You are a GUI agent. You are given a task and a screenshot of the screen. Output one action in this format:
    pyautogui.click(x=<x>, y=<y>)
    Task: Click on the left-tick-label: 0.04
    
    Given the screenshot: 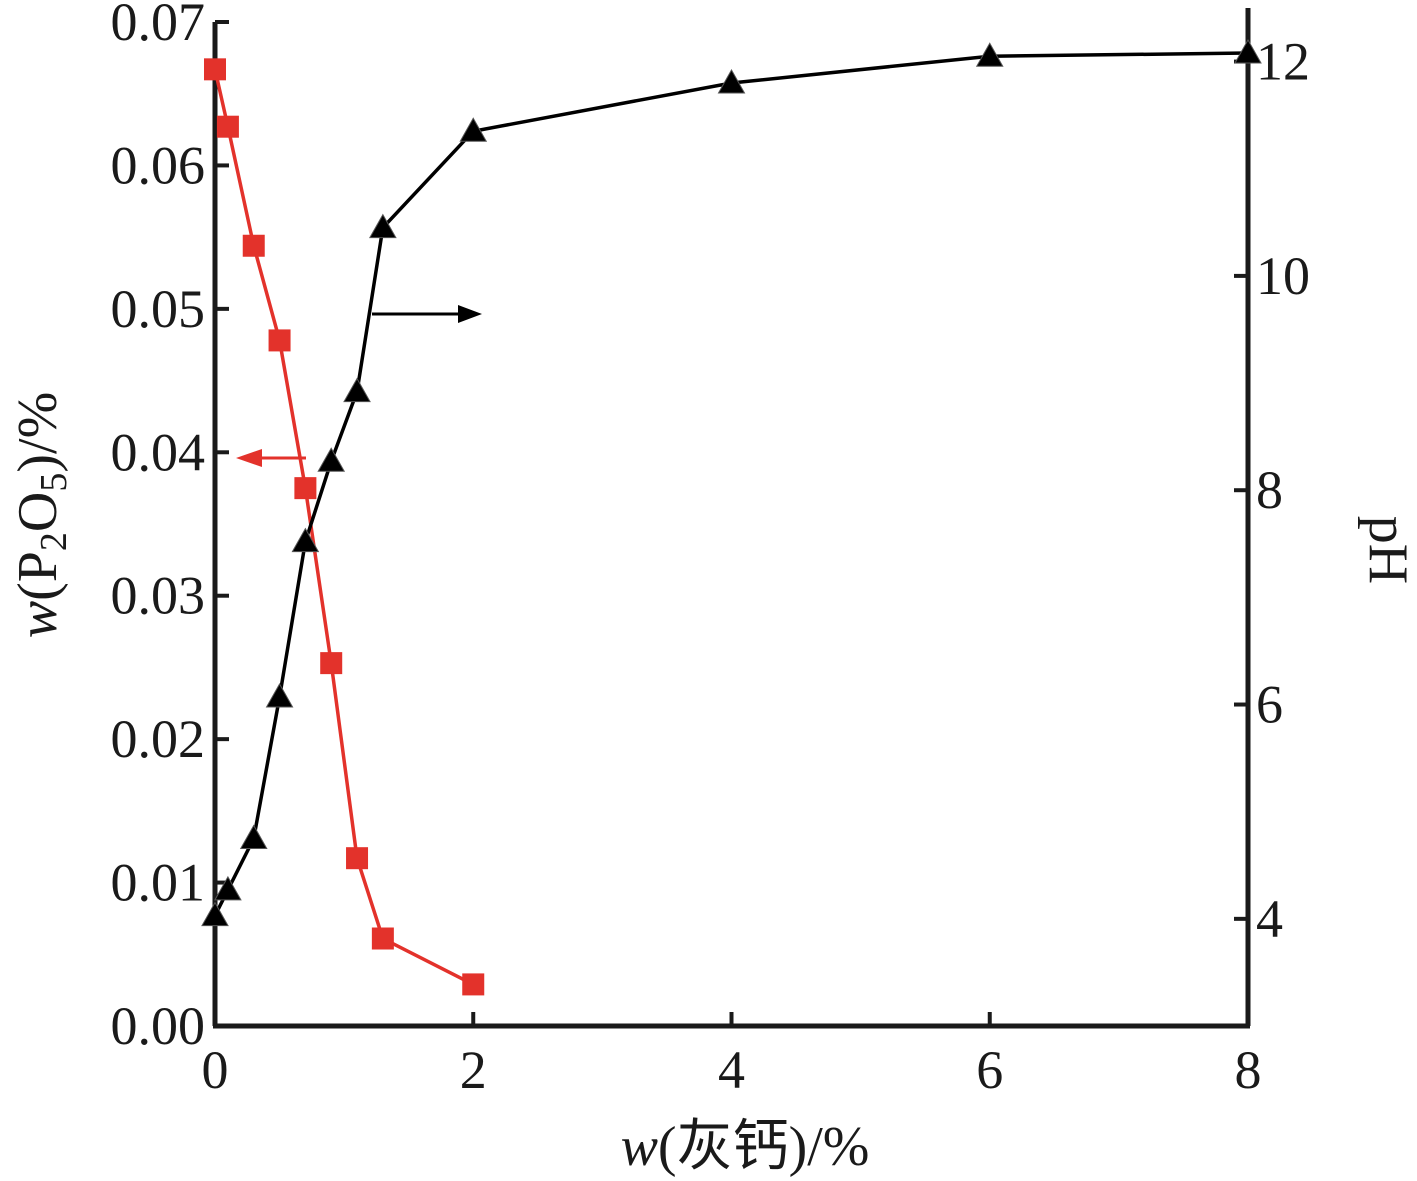 What is the action you would take?
    pyautogui.click(x=158, y=452)
    